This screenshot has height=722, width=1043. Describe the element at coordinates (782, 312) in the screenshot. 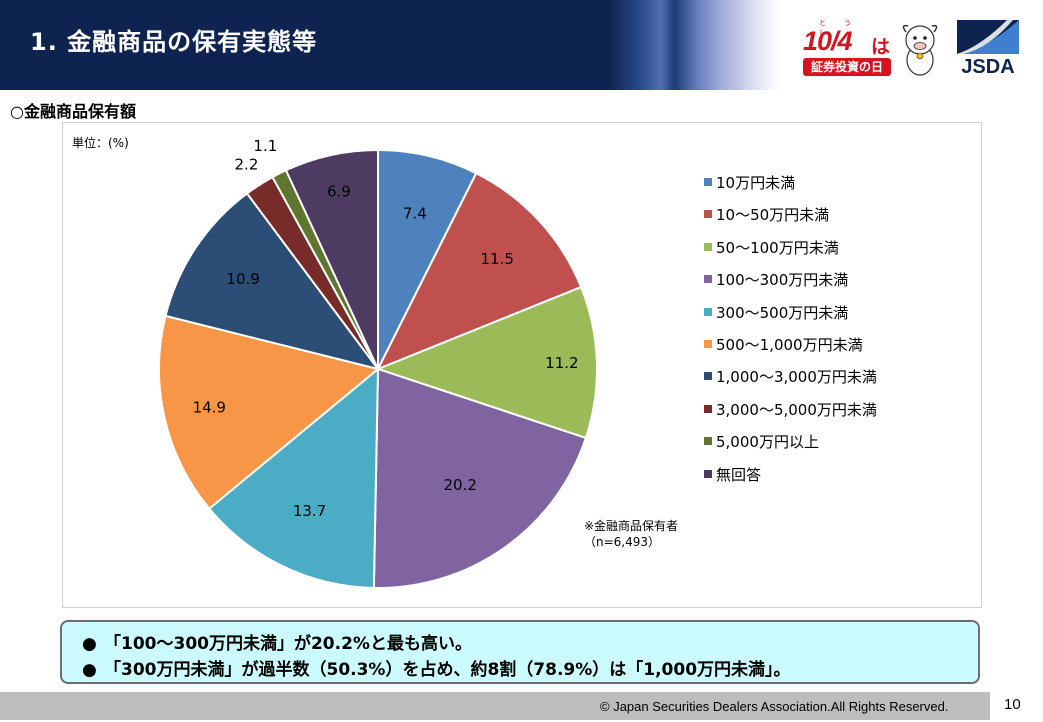

I see `legend-label: 300～500万円未満` at that location.